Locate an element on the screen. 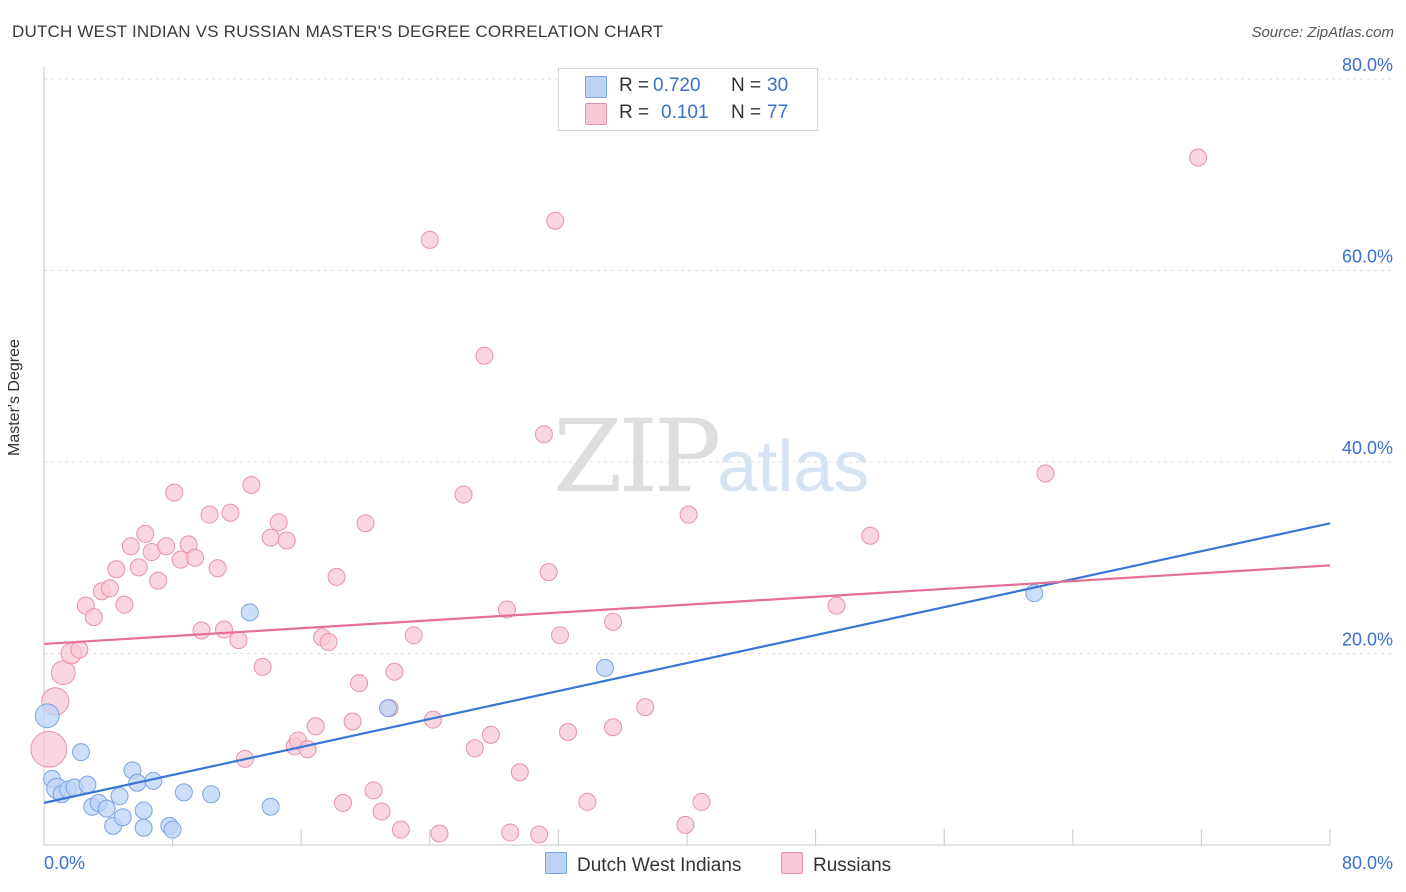 The width and height of the screenshot is (1406, 892). y-tick-label: 40.0% is located at coordinates (1367, 448).